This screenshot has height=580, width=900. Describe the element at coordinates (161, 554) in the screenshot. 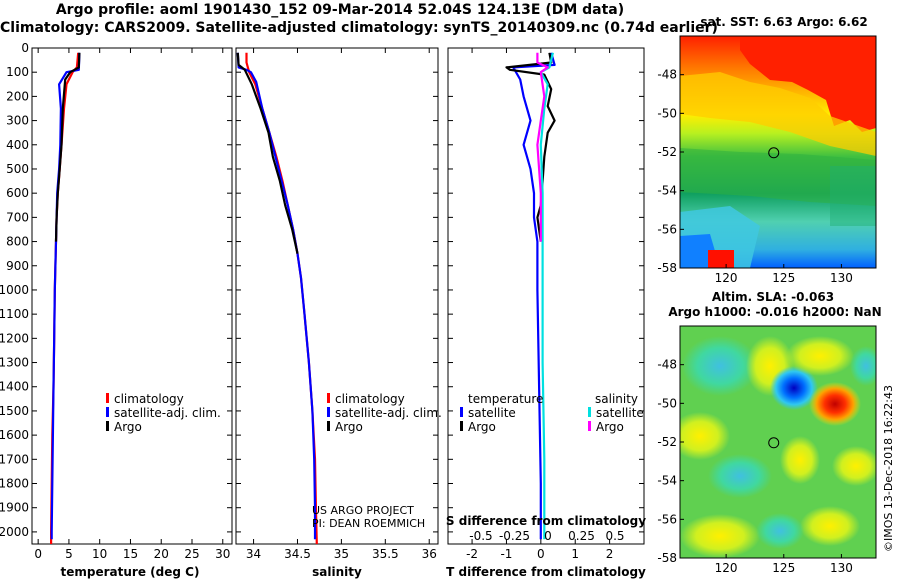

I see `x-tick-label: 20` at that location.